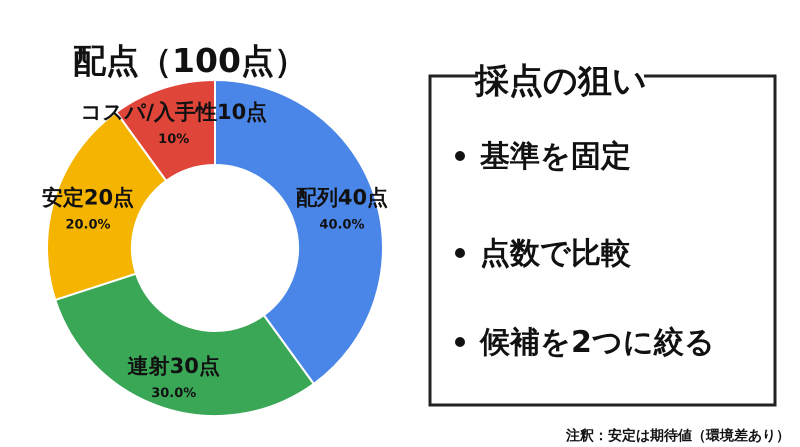 The height and width of the screenshot is (447, 800). What do you see at coordinates (560, 81) in the screenshot?
I see `text: 採点の狙い` at bounding box center [560, 81].